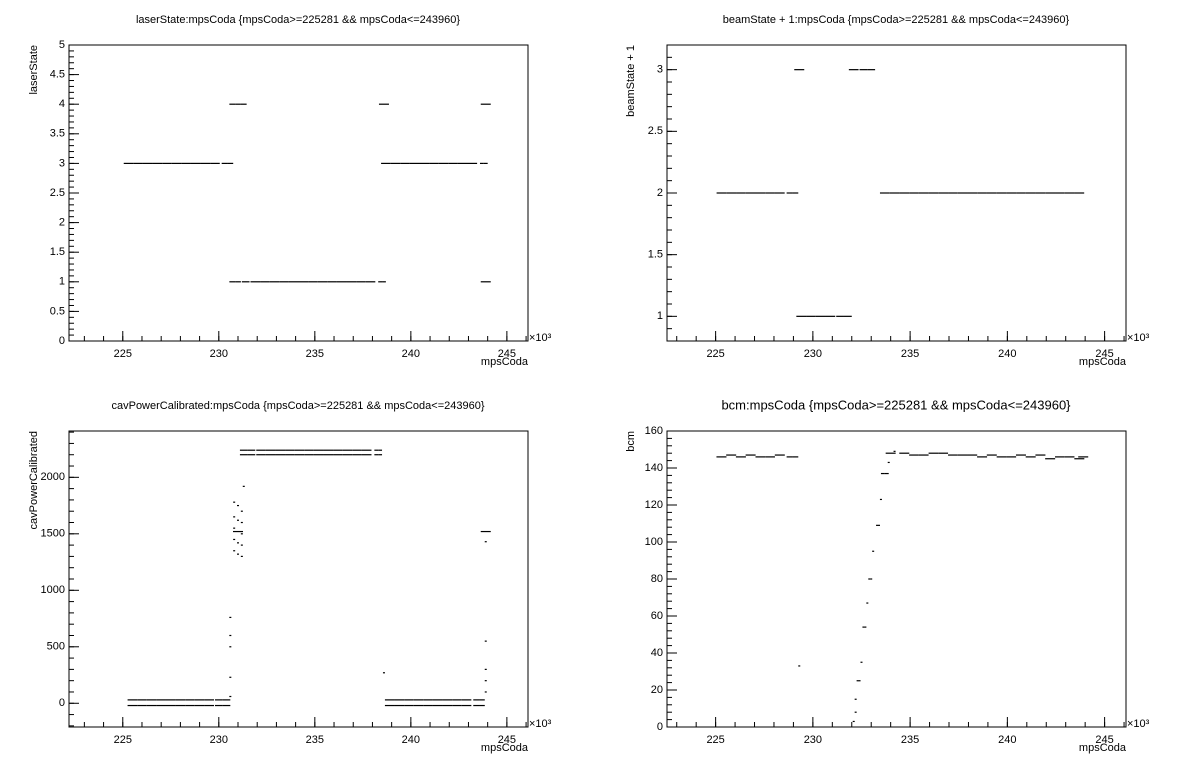 This screenshot has width=1196, height=772. Describe the element at coordinates (57, 75) in the screenshot. I see `y-tick-label: 4.5` at that location.